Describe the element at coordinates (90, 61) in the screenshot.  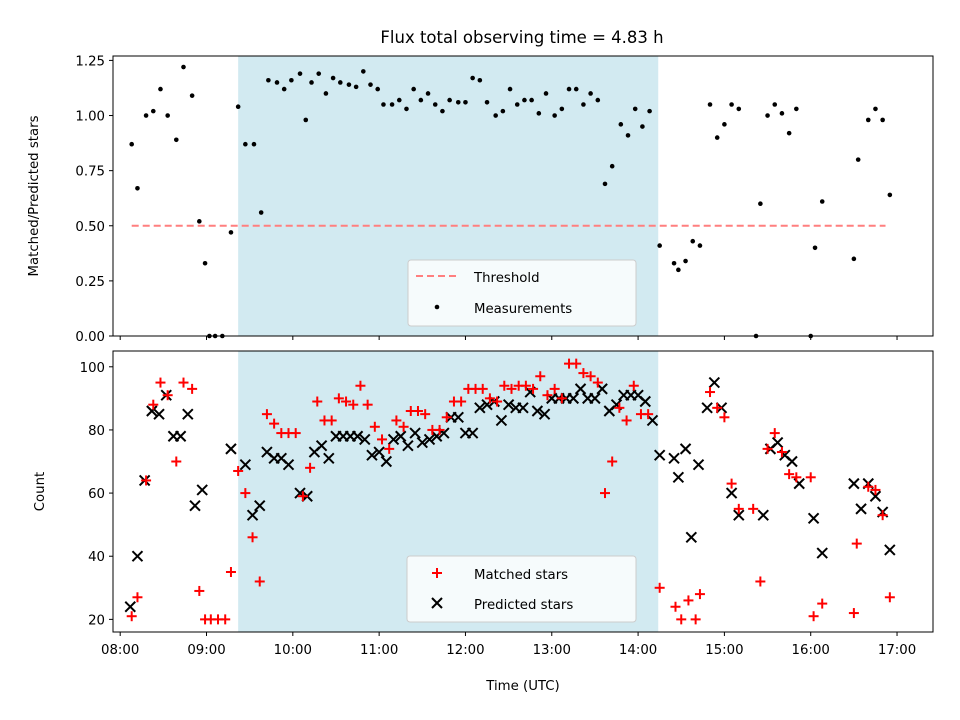
I see `ratio-y-tick-label: 1.25` at that location.